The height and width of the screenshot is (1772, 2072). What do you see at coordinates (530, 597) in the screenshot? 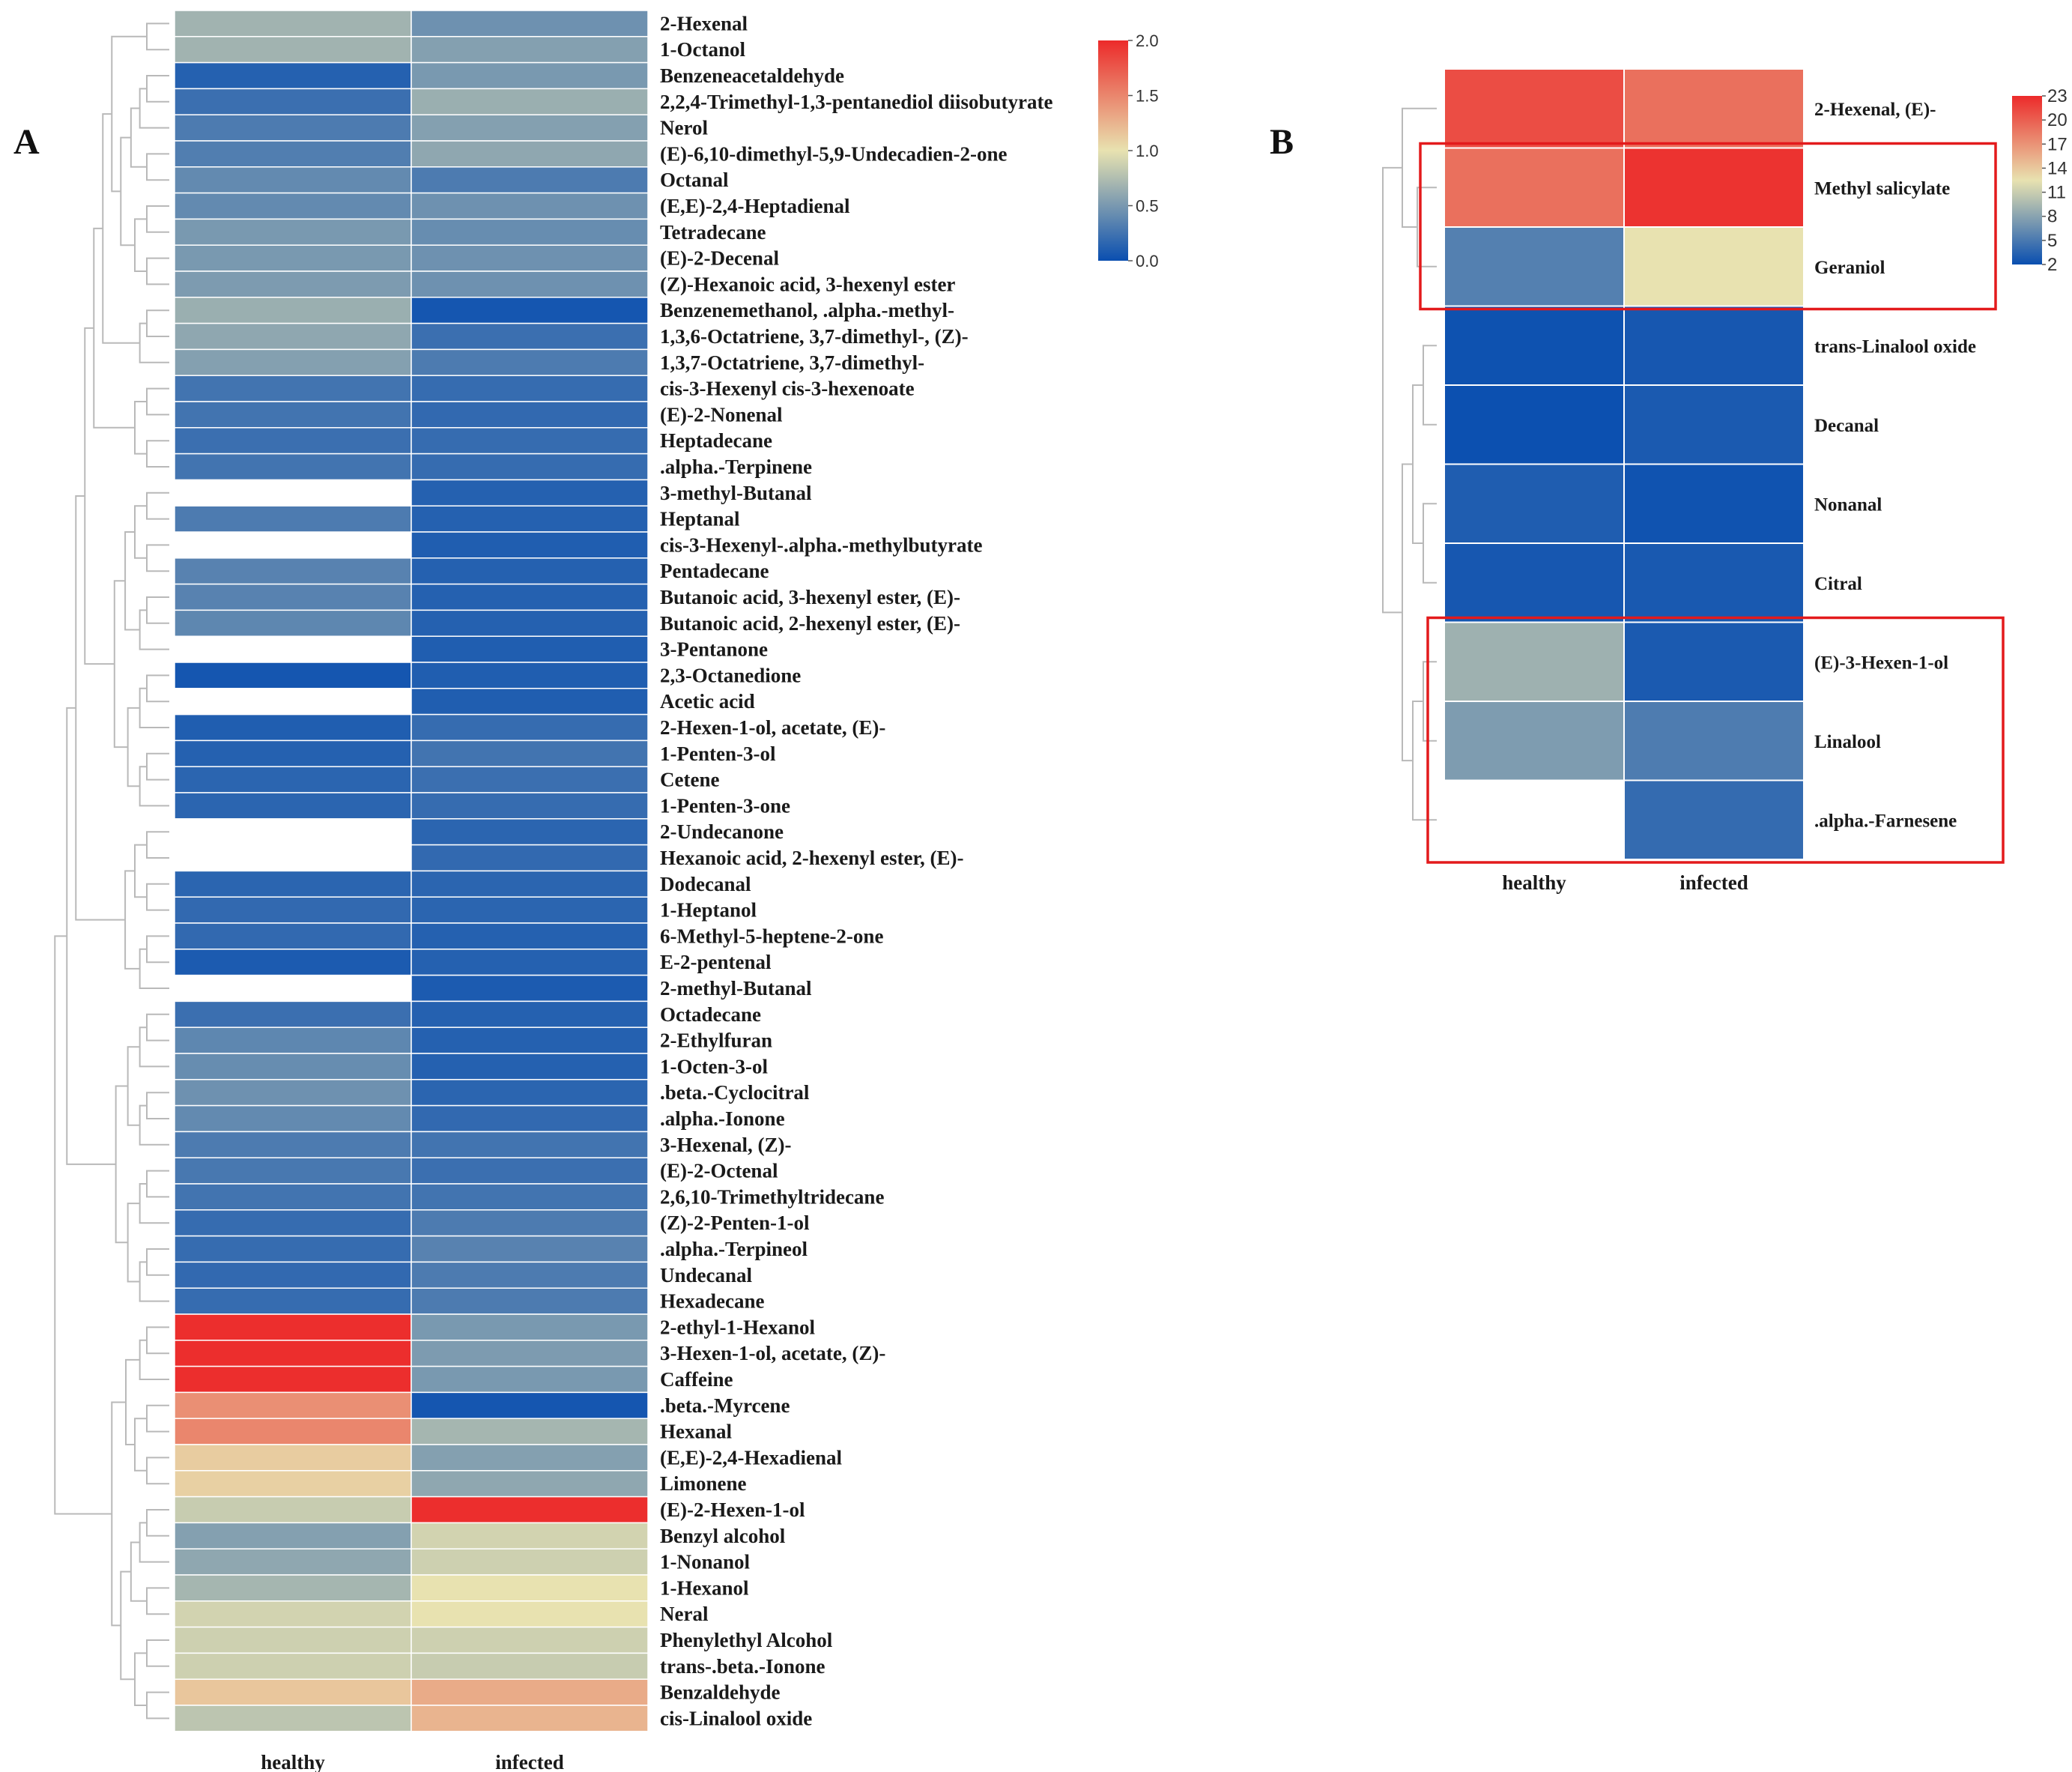
I see `heat-cell-a-22-infected` at bounding box center [530, 597].